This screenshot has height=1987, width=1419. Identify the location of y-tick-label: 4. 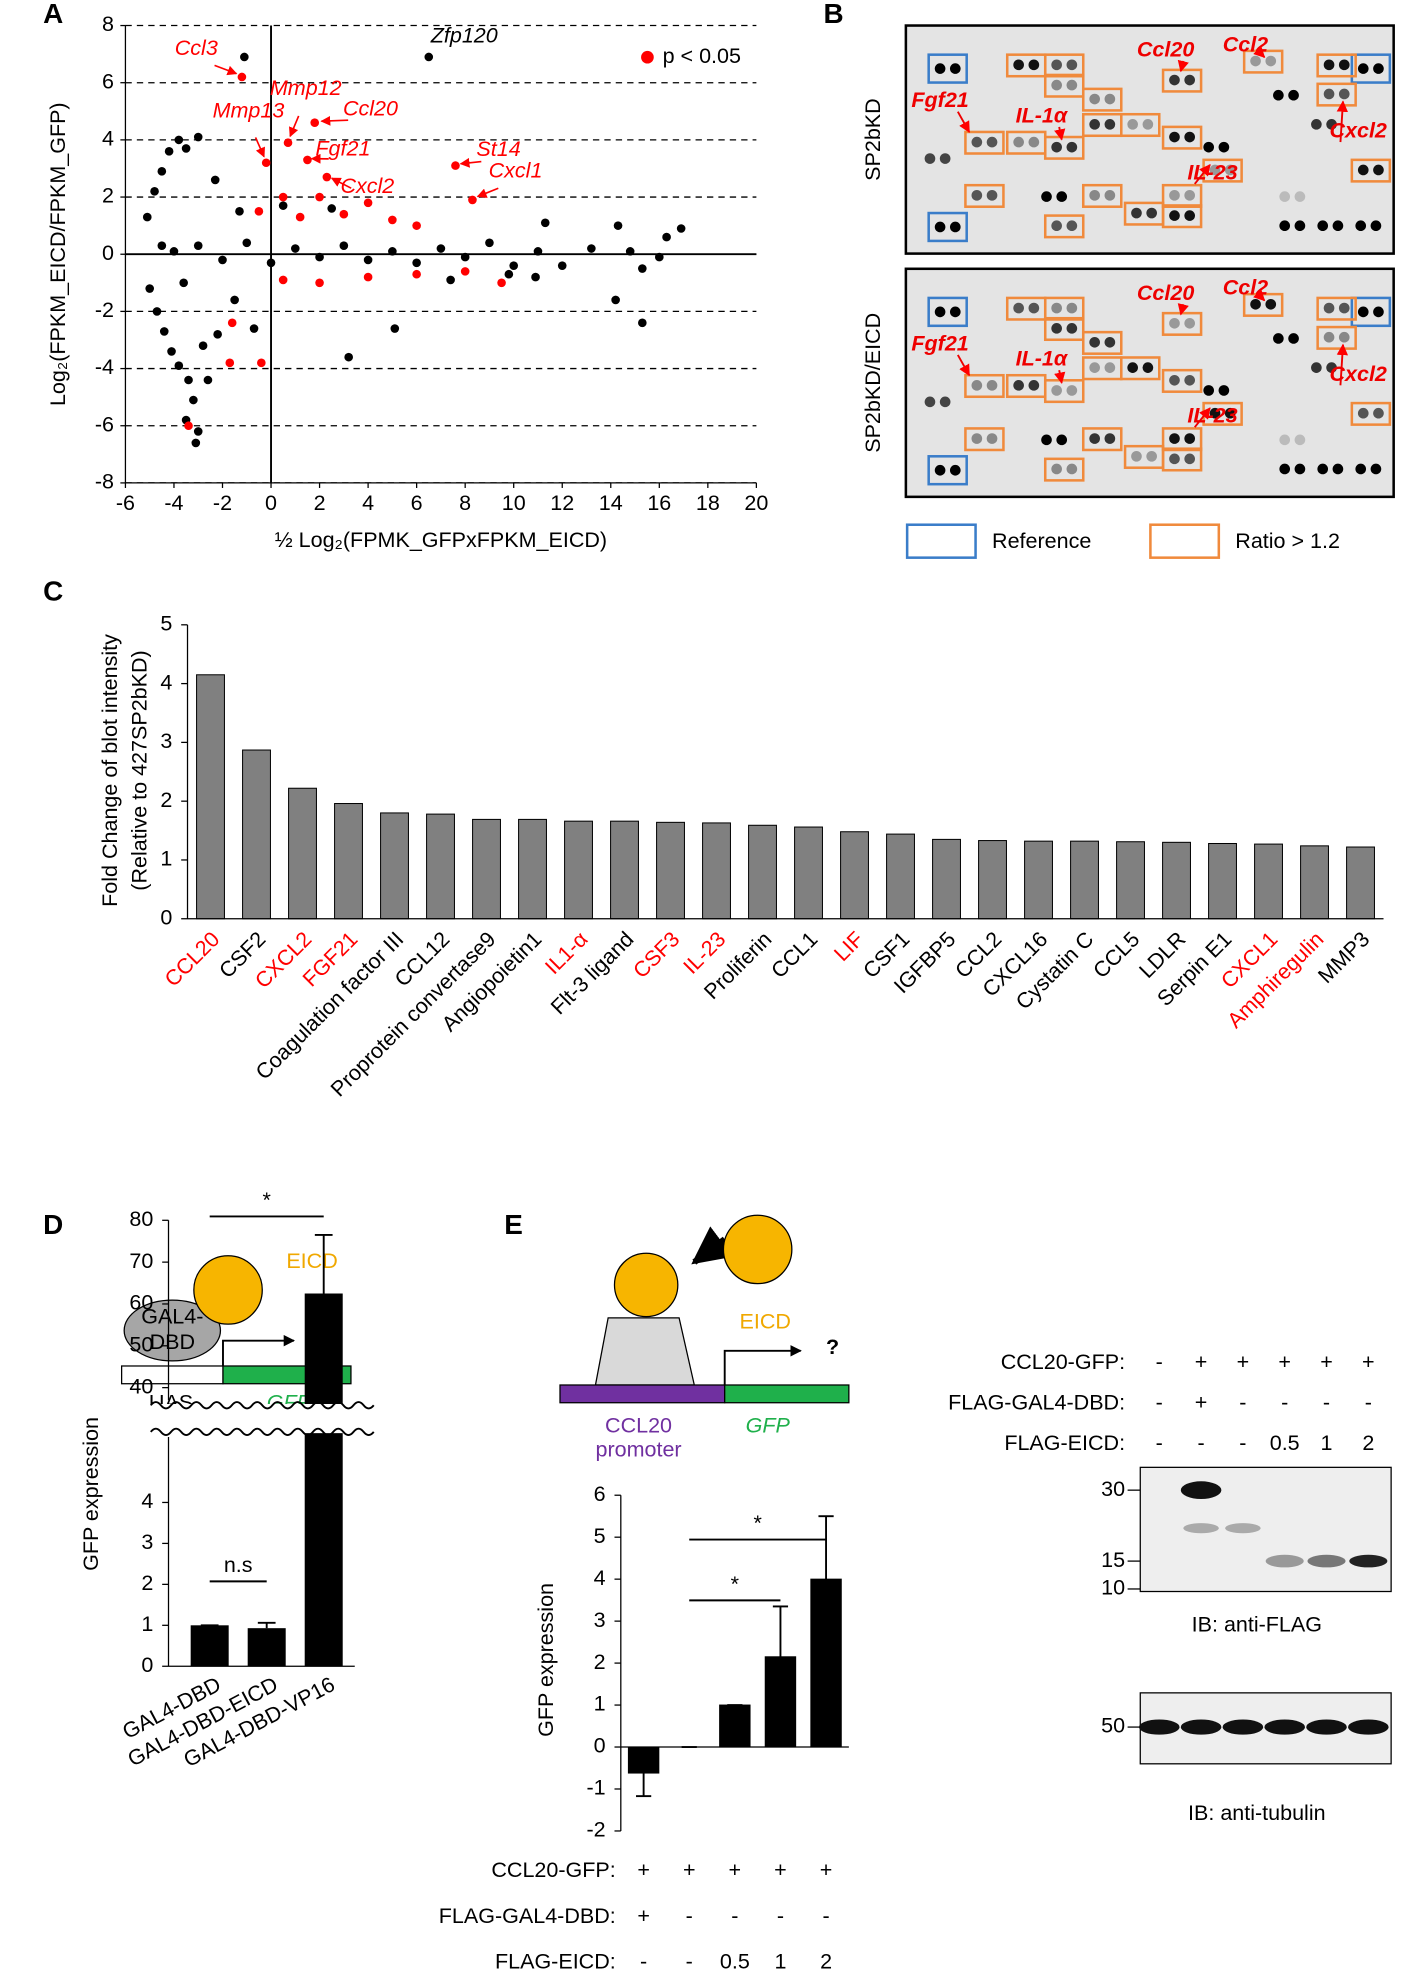
(600, 1578).